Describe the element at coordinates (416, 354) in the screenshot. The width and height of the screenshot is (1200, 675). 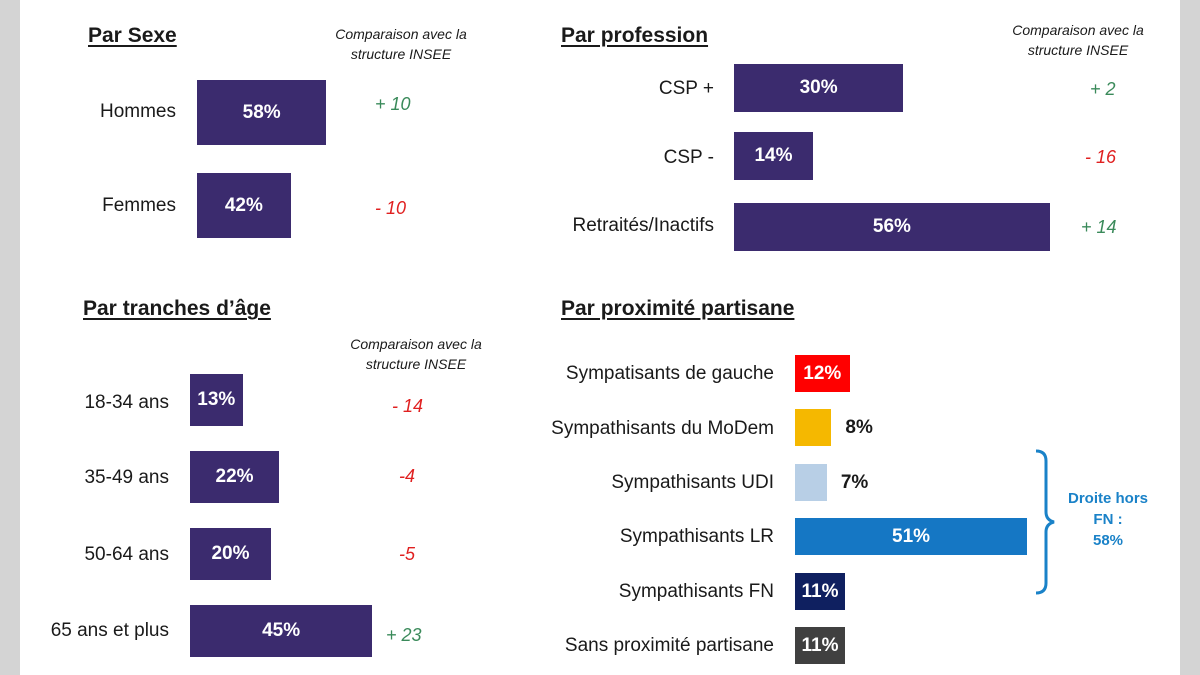
I see `age-comparison-note: Comparaison avec la structure INSEE` at that location.